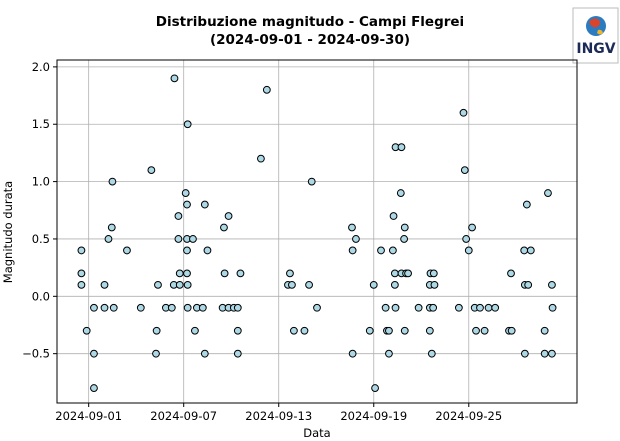 The height and width of the screenshot is (441, 620). What do you see at coordinates (595, 49) in the screenshot?
I see `logo-text: INGV` at bounding box center [595, 49].